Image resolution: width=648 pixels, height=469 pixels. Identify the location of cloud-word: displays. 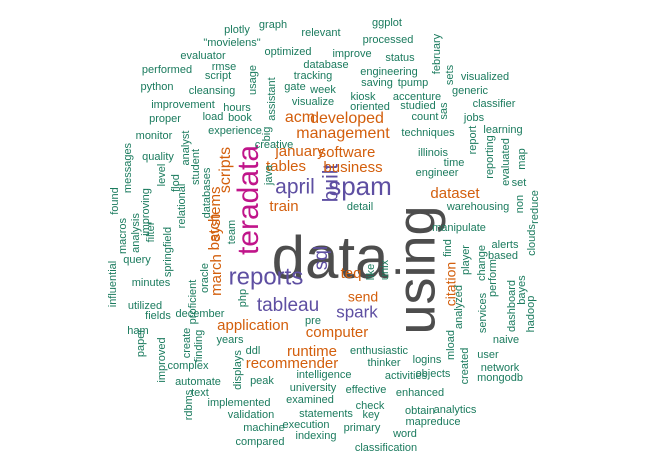
(238, 370).